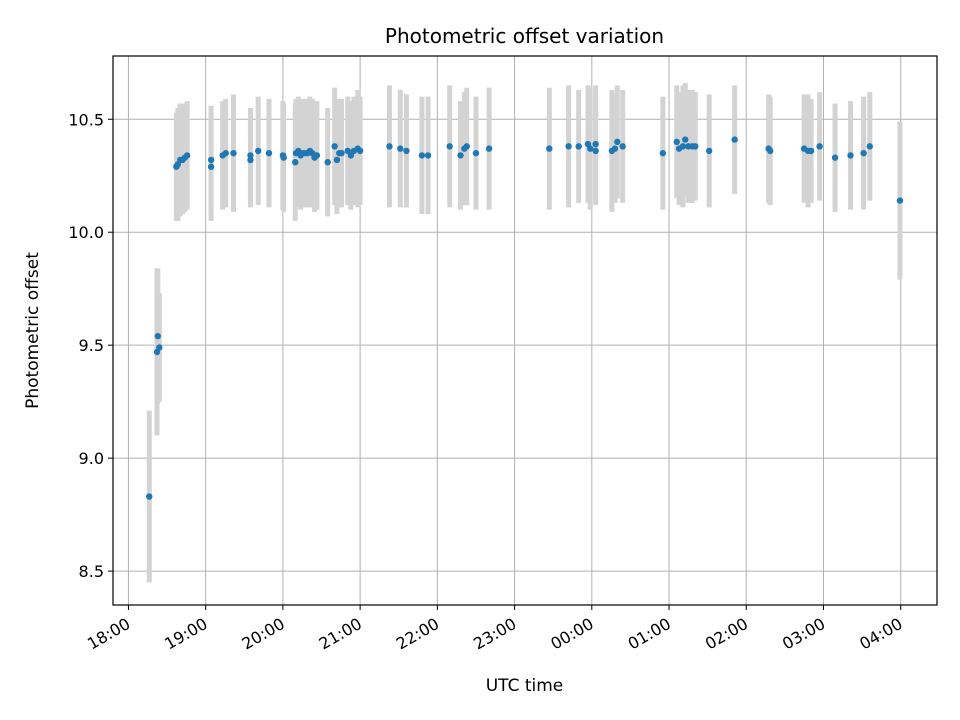 The width and height of the screenshot is (960, 720). I want to click on y-axis-ticks: 8.5 9.0 9.5 10.0 10.5, so click(90, 345).